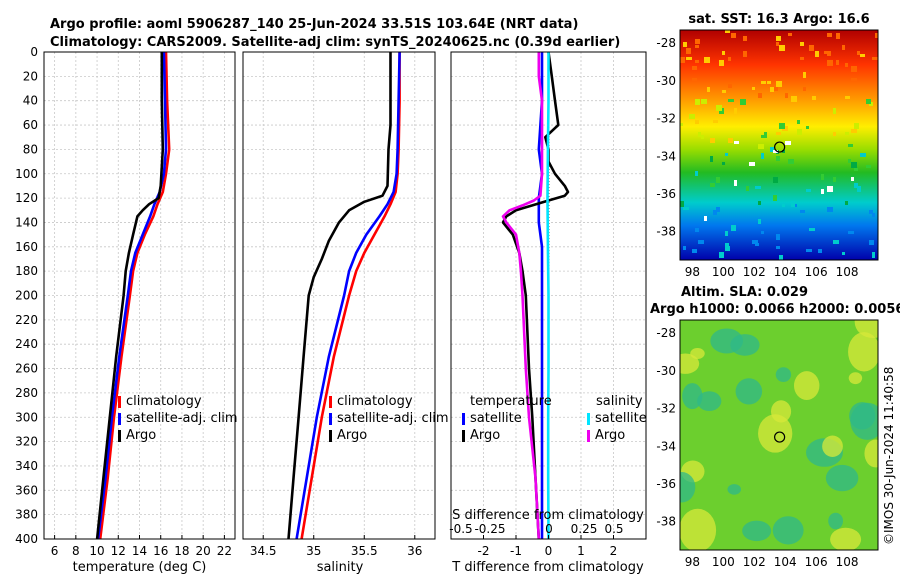 The height and width of the screenshot is (580, 900). I want to click on depth-tick-label: 280, so click(26, 393).